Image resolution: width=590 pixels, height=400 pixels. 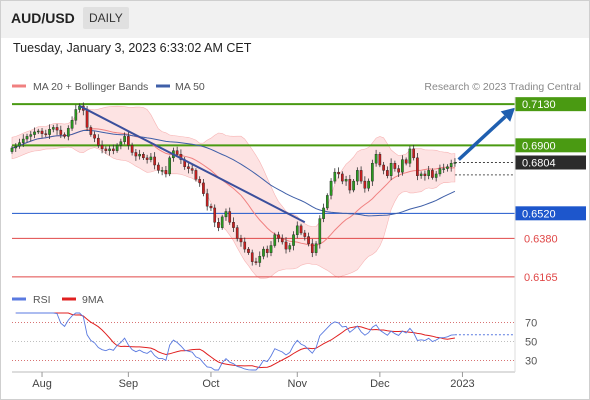 I want to click on x-tick-label-1: Sep, so click(x=129, y=384).